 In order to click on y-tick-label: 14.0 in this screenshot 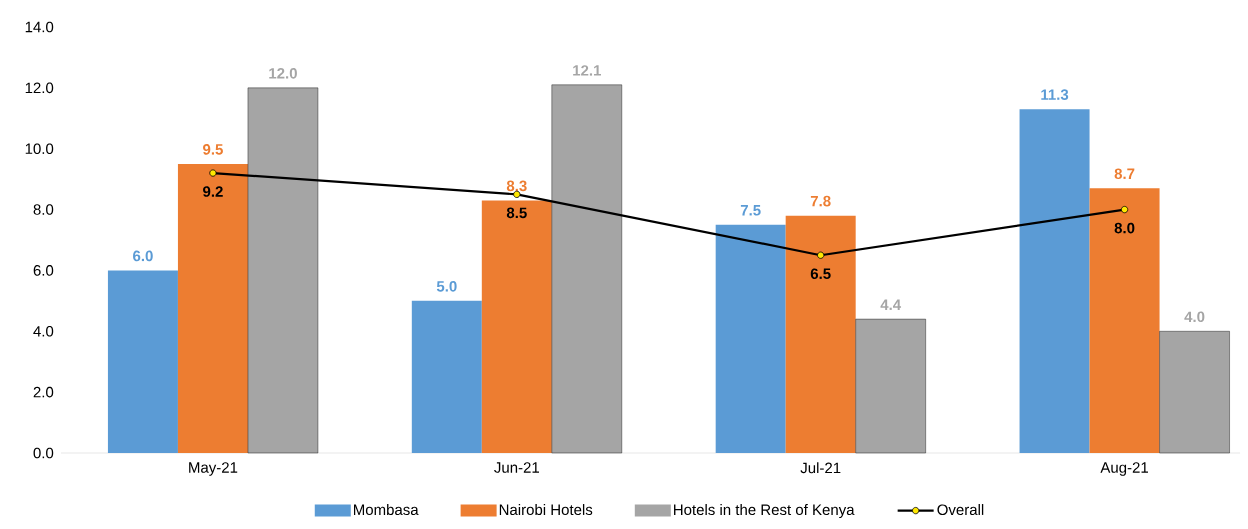, I will do `click(39, 27)`.